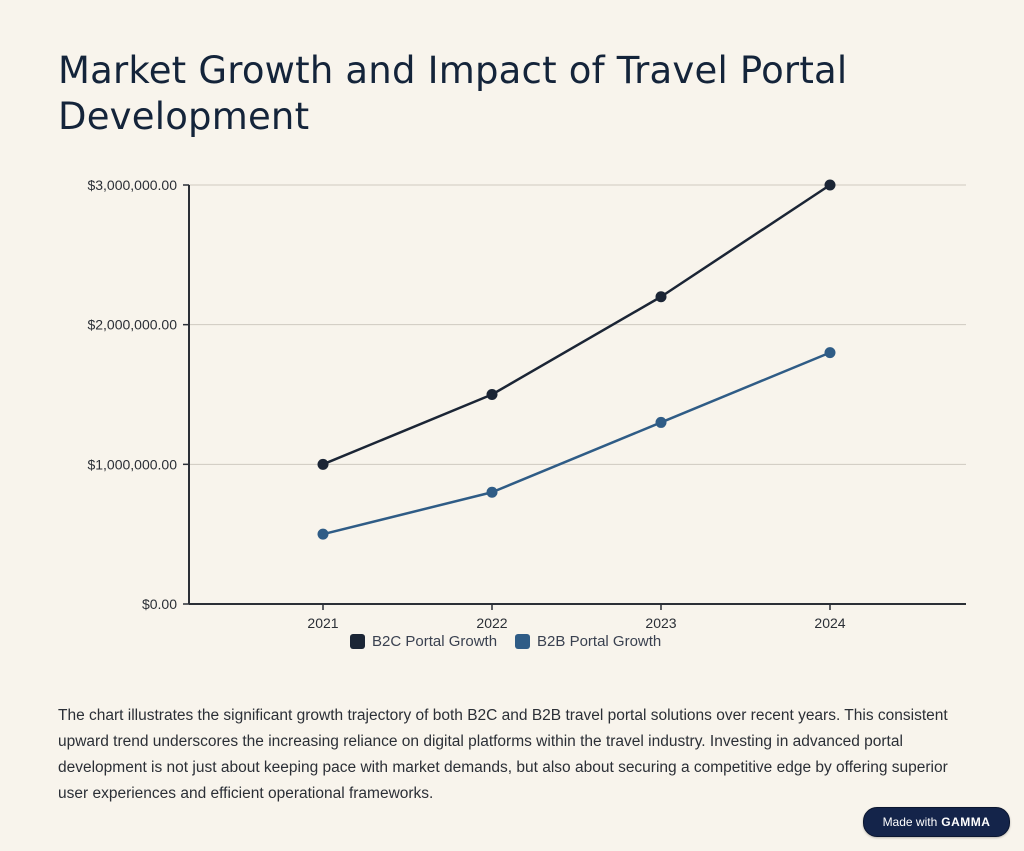 This screenshot has width=1024, height=851. What do you see at coordinates (576, 443) in the screenshot?
I see `series-line-b2b` at bounding box center [576, 443].